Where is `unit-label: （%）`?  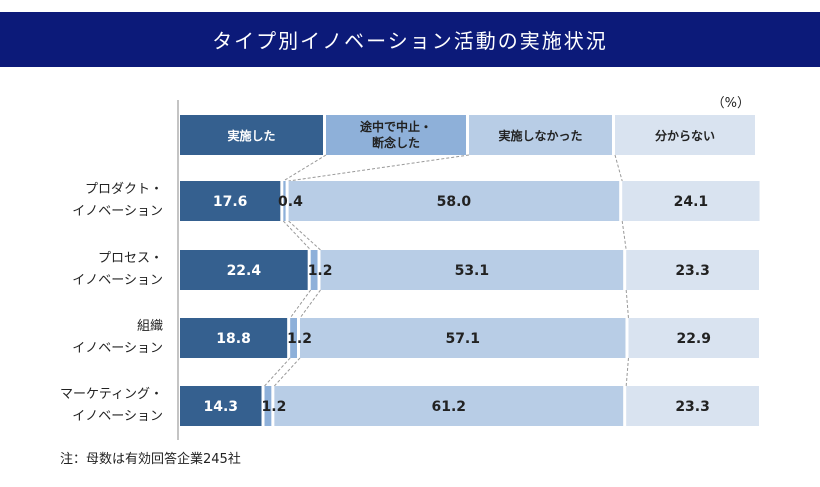 unit-label: （%） is located at coordinates (731, 103).